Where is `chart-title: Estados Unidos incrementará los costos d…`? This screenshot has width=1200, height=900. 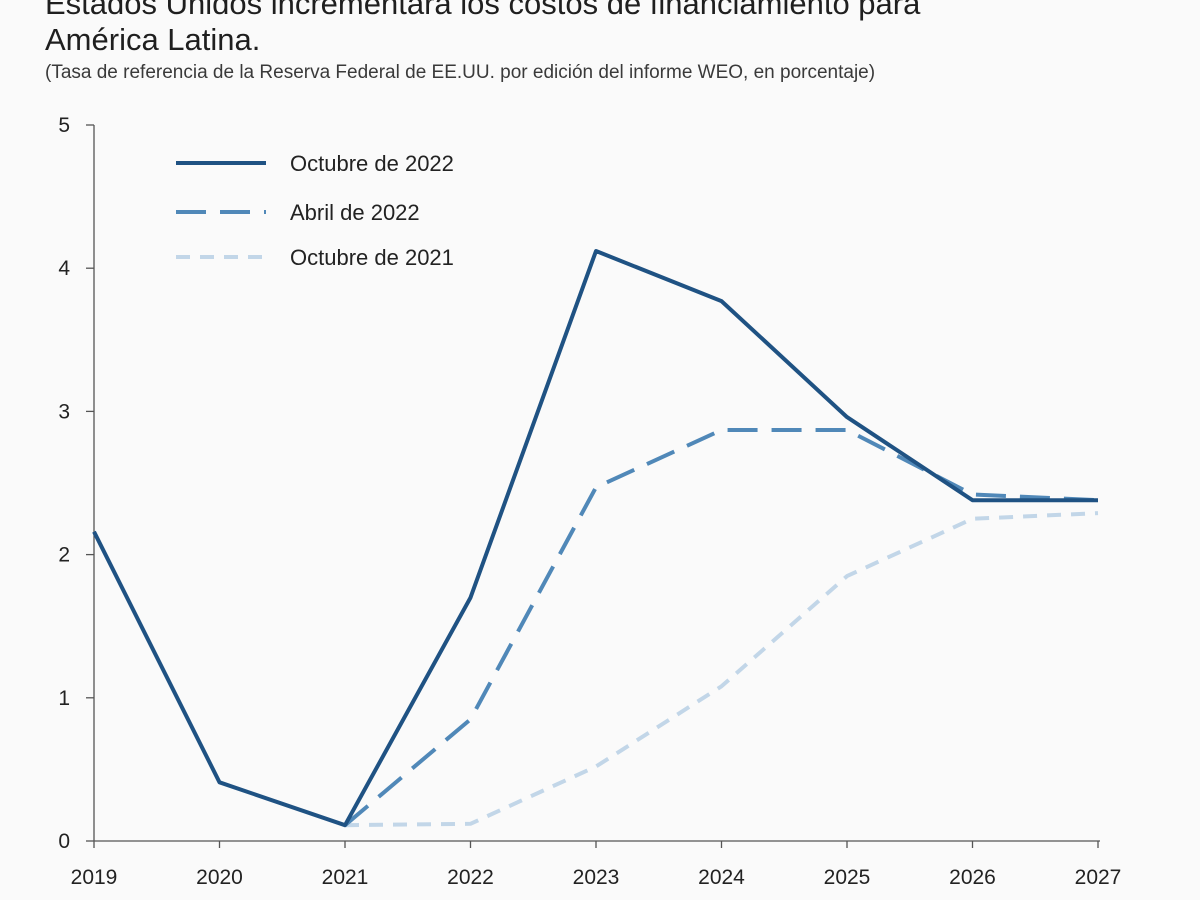
chart-title: Estados Unidos incrementará los costos d… is located at coordinates (615, 29).